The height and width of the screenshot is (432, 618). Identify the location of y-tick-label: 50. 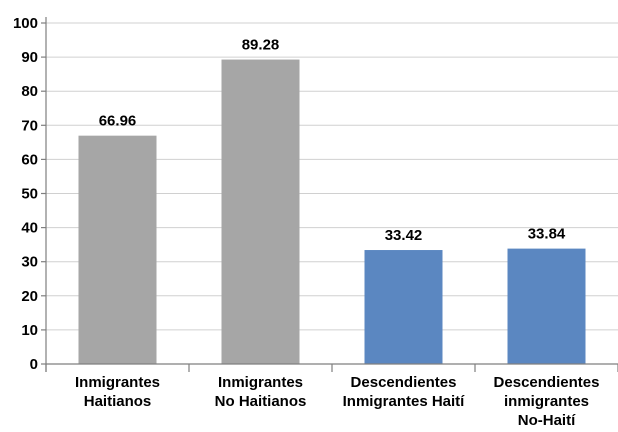
(29, 194).